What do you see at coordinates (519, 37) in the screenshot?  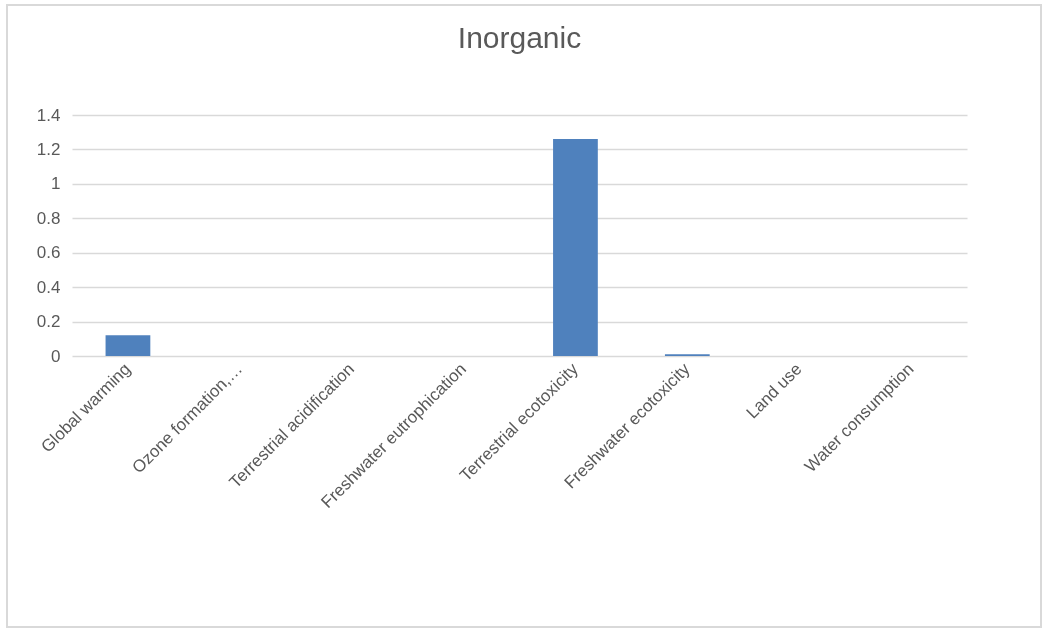 I see `chart-title: Inorganic` at bounding box center [519, 37].